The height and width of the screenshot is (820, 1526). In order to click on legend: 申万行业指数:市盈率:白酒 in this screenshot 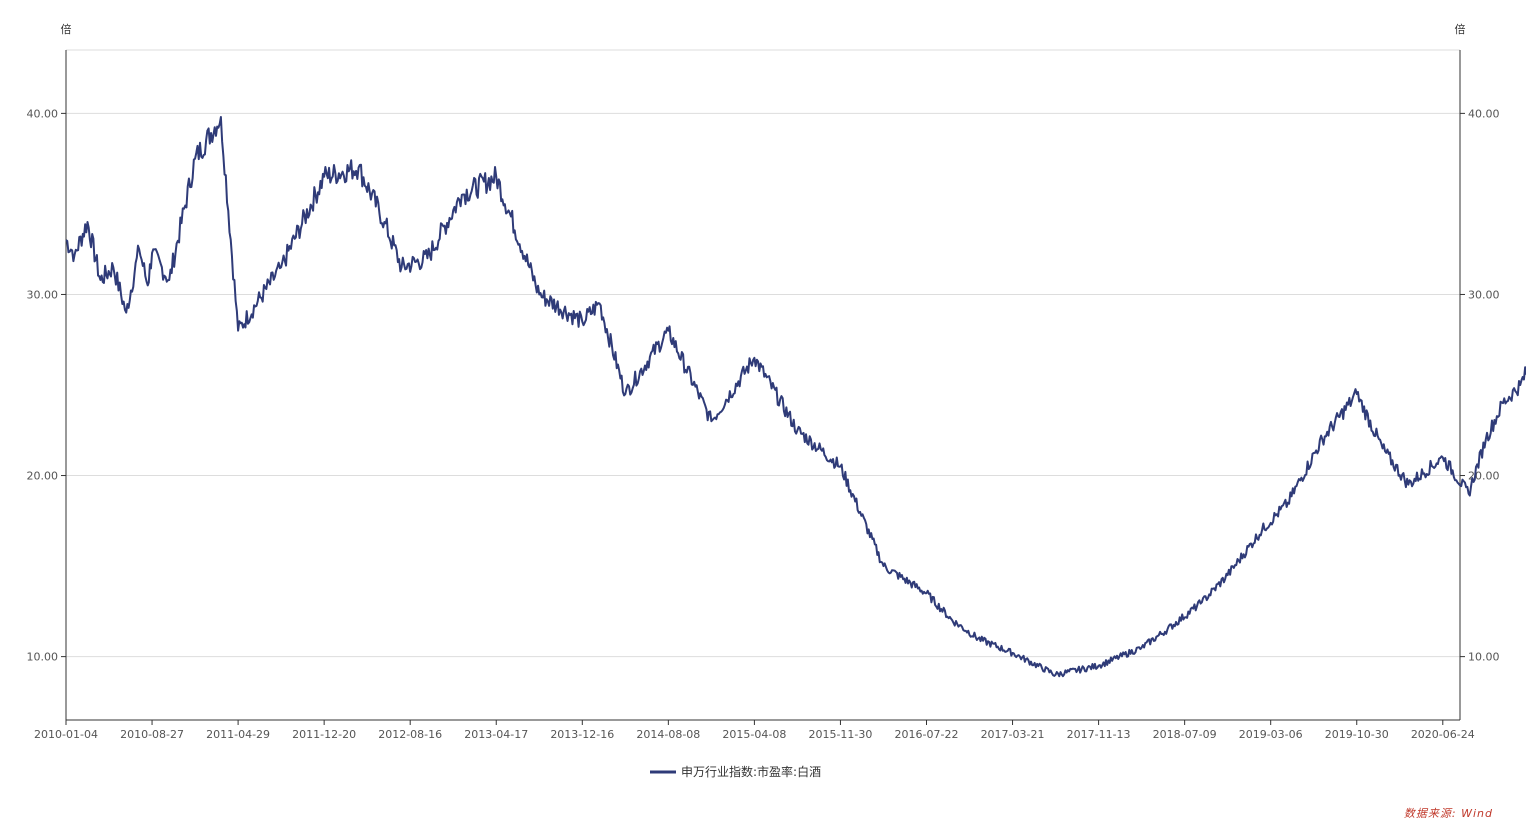, I will do `click(735, 771)`.